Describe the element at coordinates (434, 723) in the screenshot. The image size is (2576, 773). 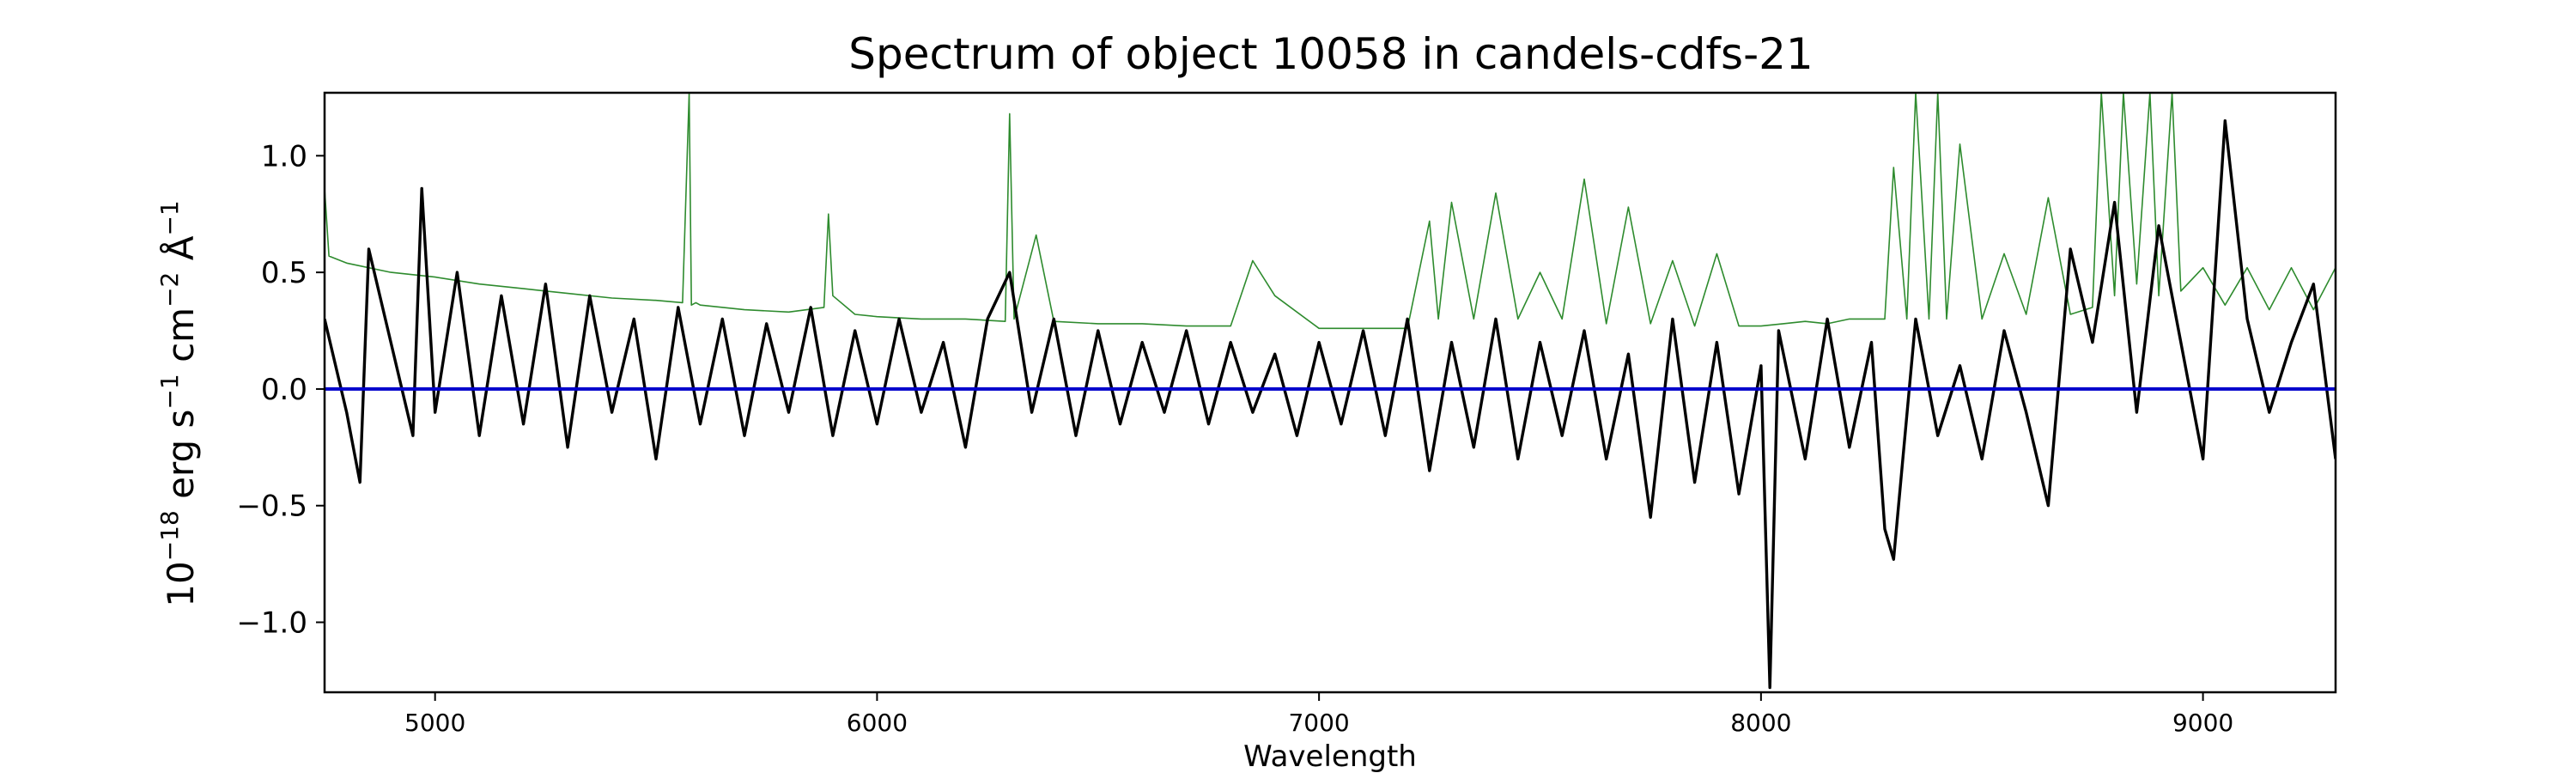
I see `x-tick-label: 5000` at that location.